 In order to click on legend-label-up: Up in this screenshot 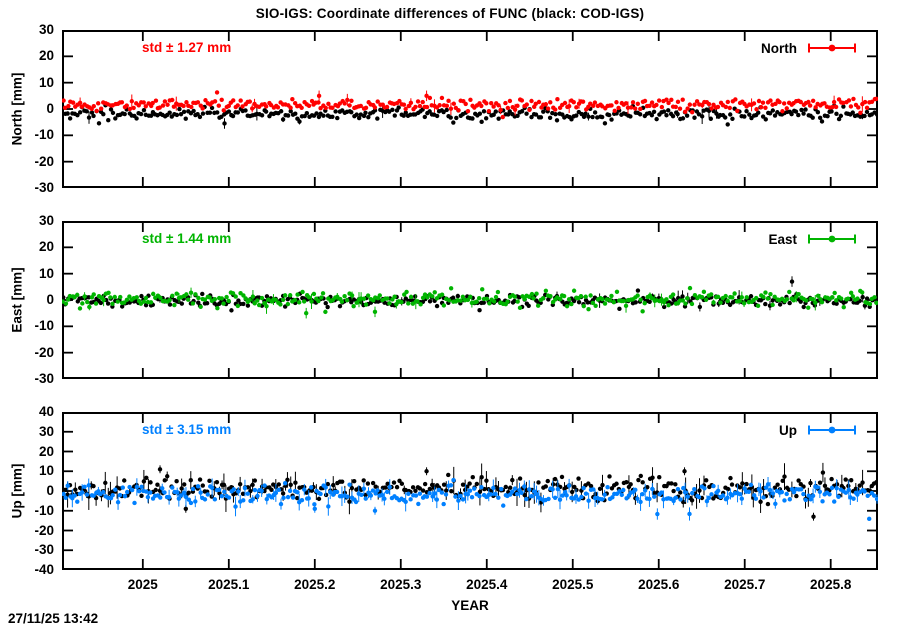, I will do `click(788, 430)`.